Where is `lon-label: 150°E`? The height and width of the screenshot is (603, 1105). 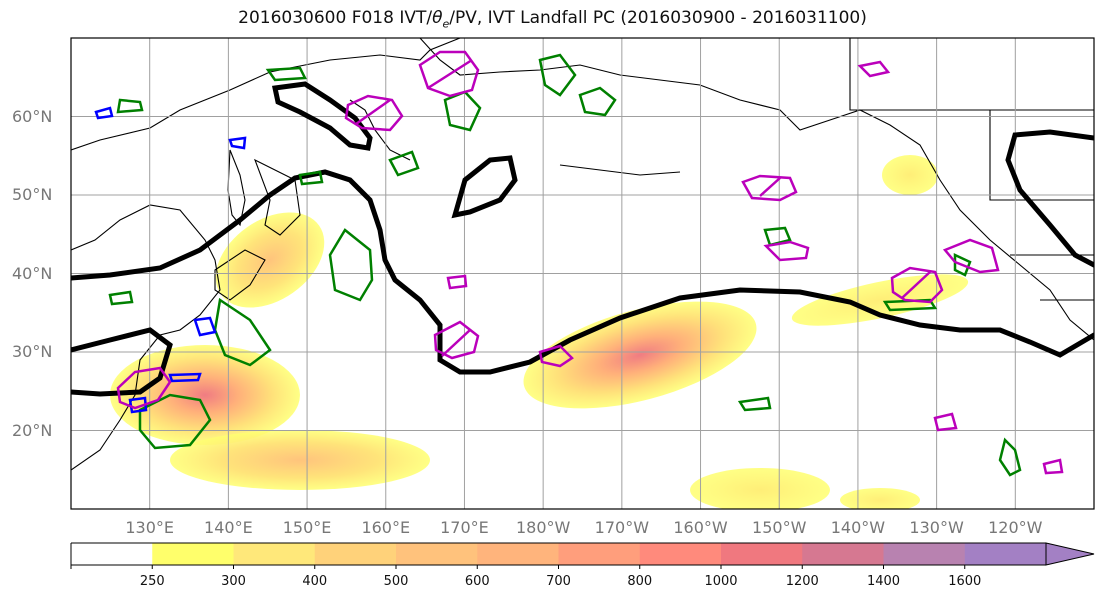
lon-label: 150°E is located at coordinates (307, 527).